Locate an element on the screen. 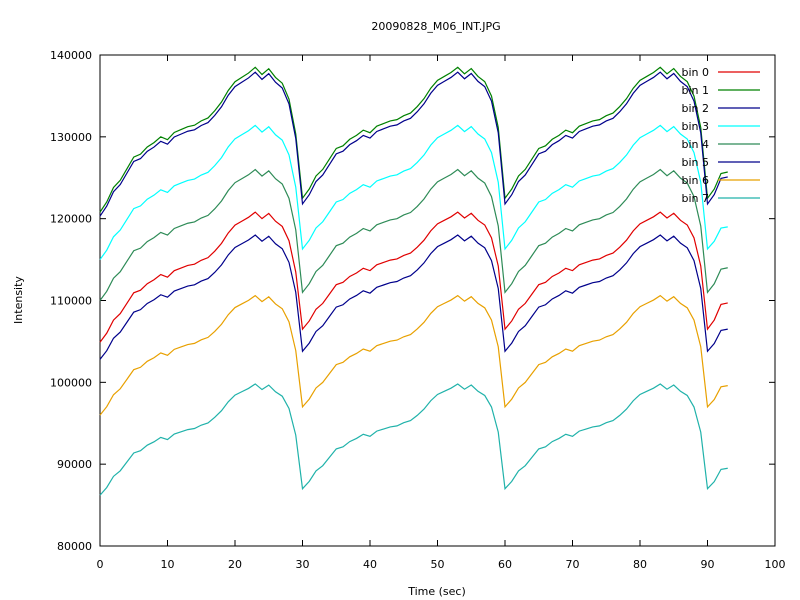 The height and width of the screenshot is (600, 800). x-tick-label: 50 is located at coordinates (438, 564).